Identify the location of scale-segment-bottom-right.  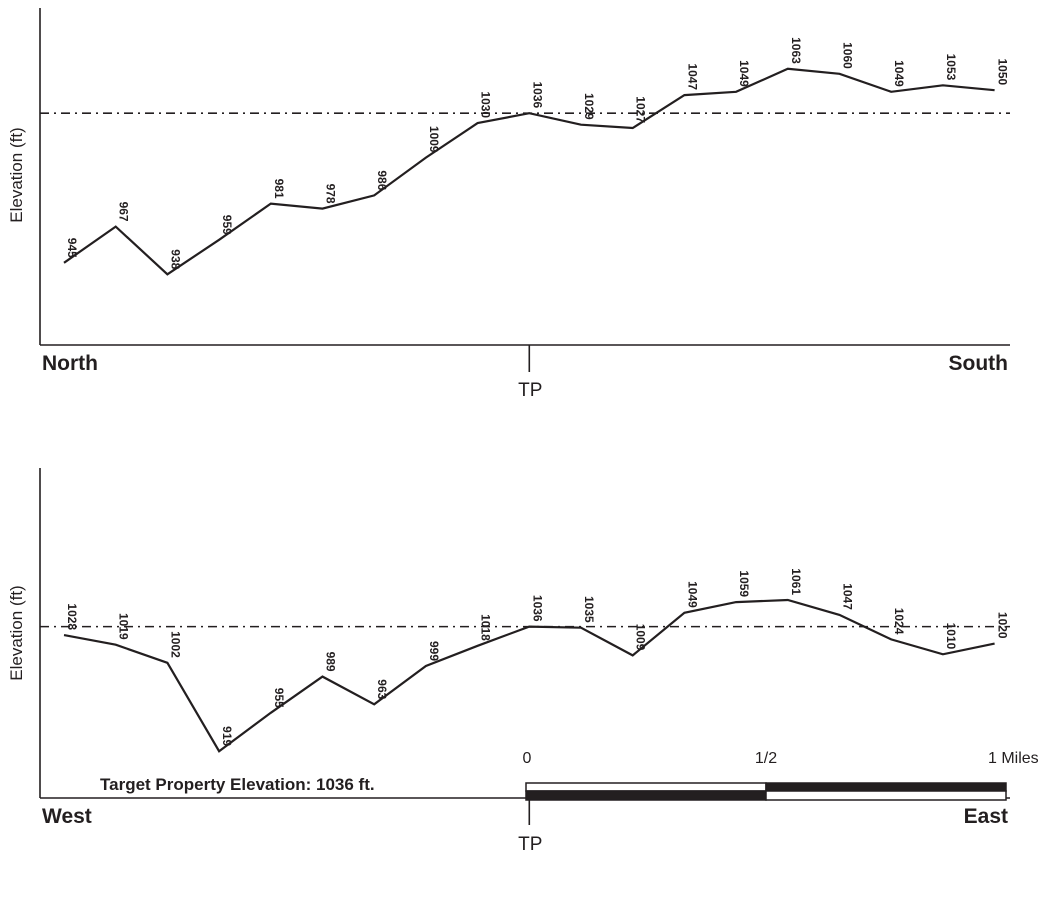
(886, 795).